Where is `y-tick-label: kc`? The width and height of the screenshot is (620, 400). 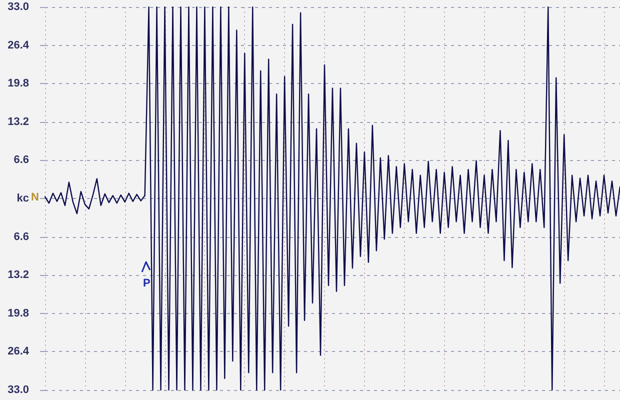 y-tick-label: kc is located at coordinates (22, 198).